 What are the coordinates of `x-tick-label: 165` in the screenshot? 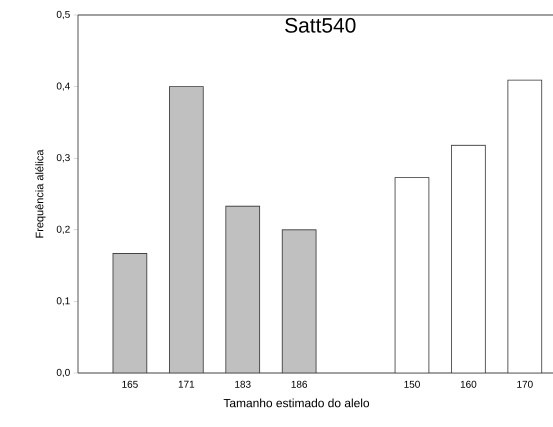 It's located at (130, 384).